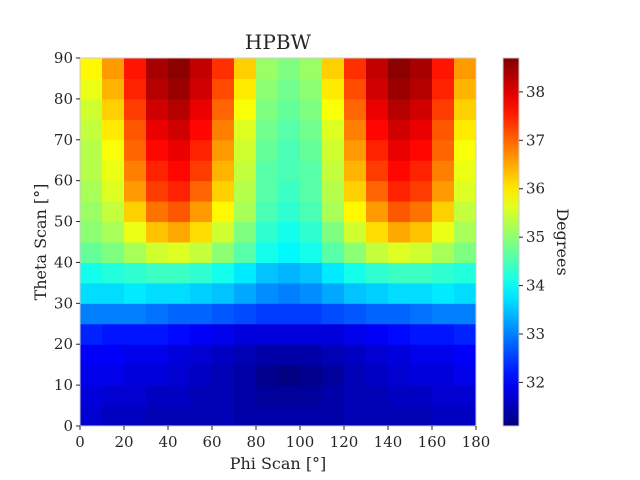 The height and width of the screenshot is (480, 640). What do you see at coordinates (67, 242) in the screenshot?
I see `y-axis-ticks: 0 10 20 30 40 50 60 70 80 90` at bounding box center [67, 242].